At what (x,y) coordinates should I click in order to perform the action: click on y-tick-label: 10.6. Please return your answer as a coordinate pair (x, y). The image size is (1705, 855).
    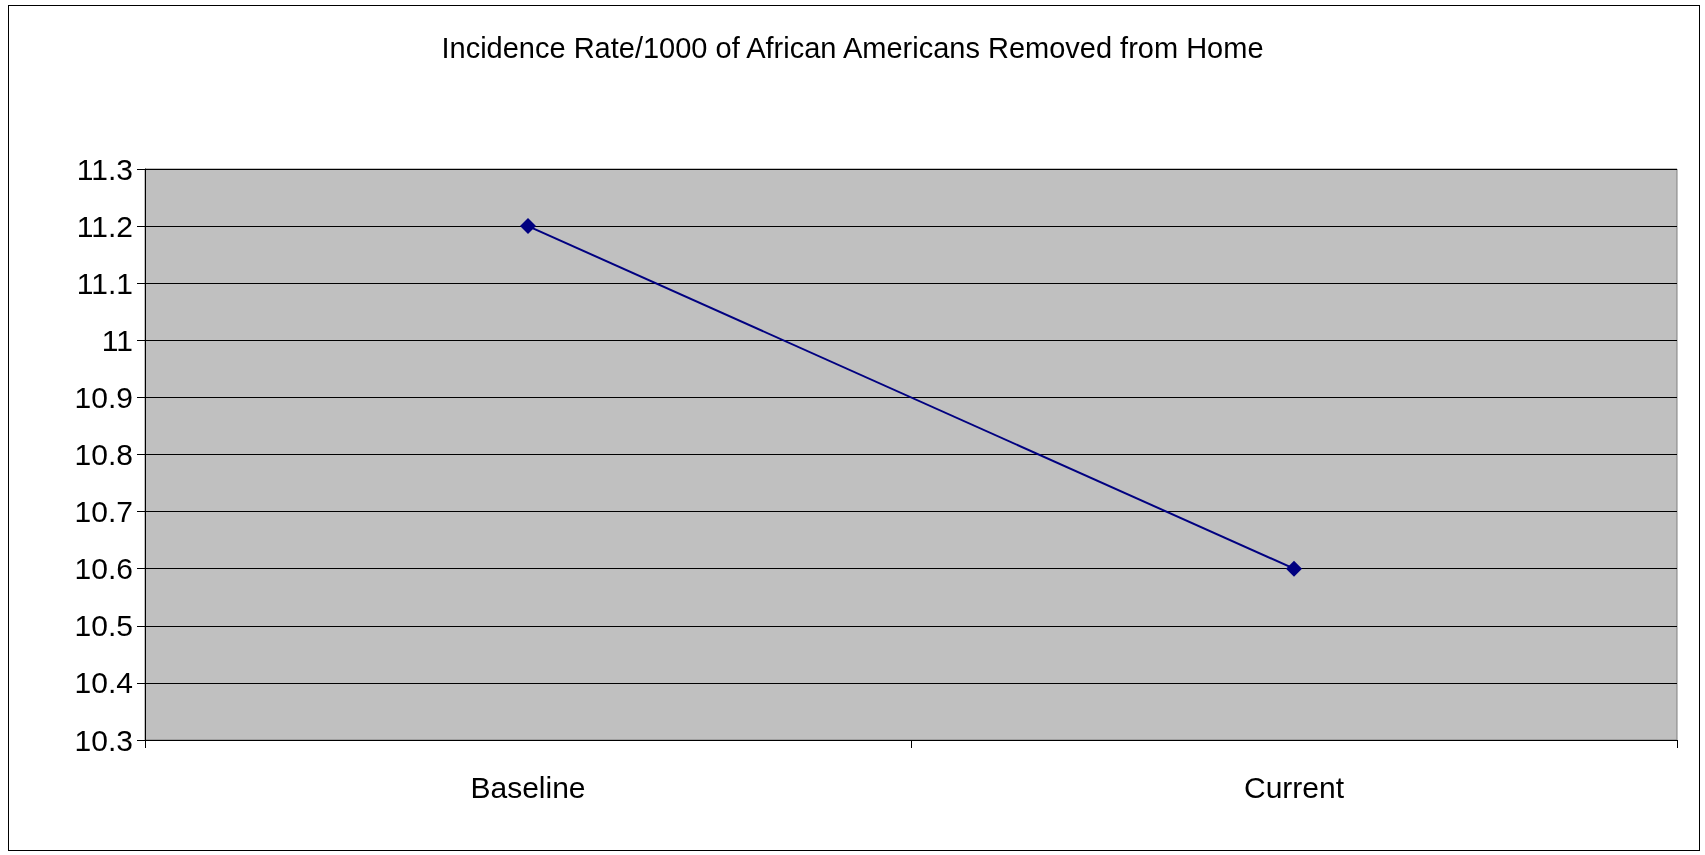
    Looking at the image, I should click on (103, 569).